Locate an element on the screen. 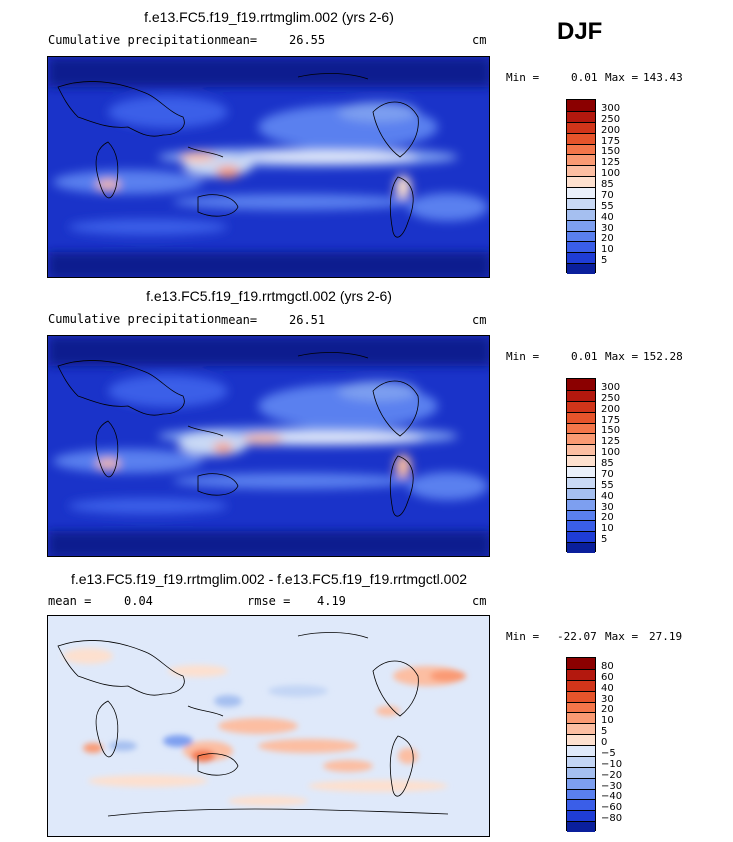 The width and height of the screenshot is (733, 842). panel-1-colorbar is located at coordinates (581, 186).